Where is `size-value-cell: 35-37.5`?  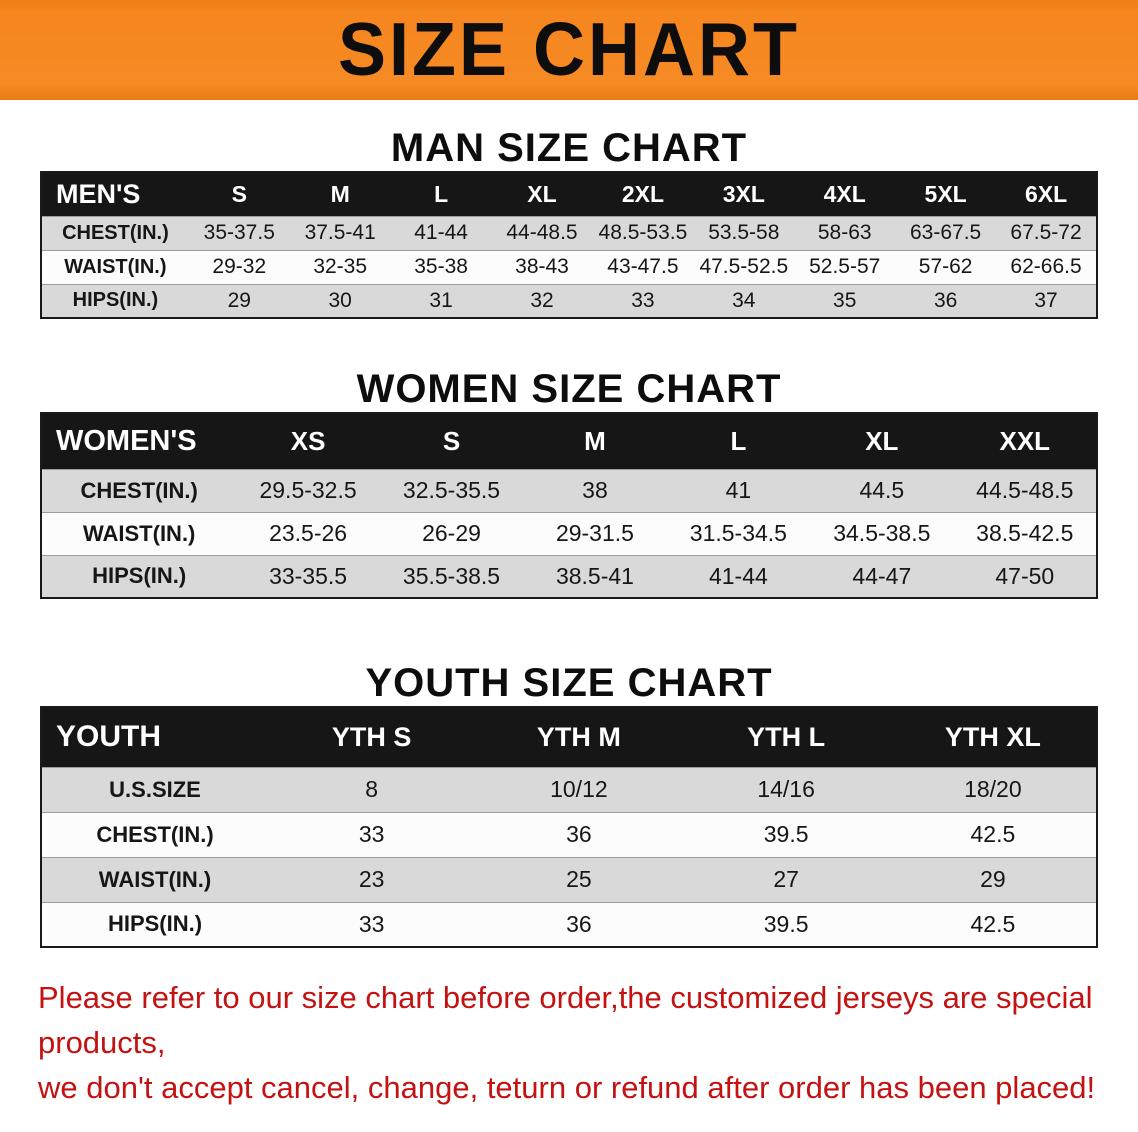 size-value-cell: 35-37.5 is located at coordinates (239, 232).